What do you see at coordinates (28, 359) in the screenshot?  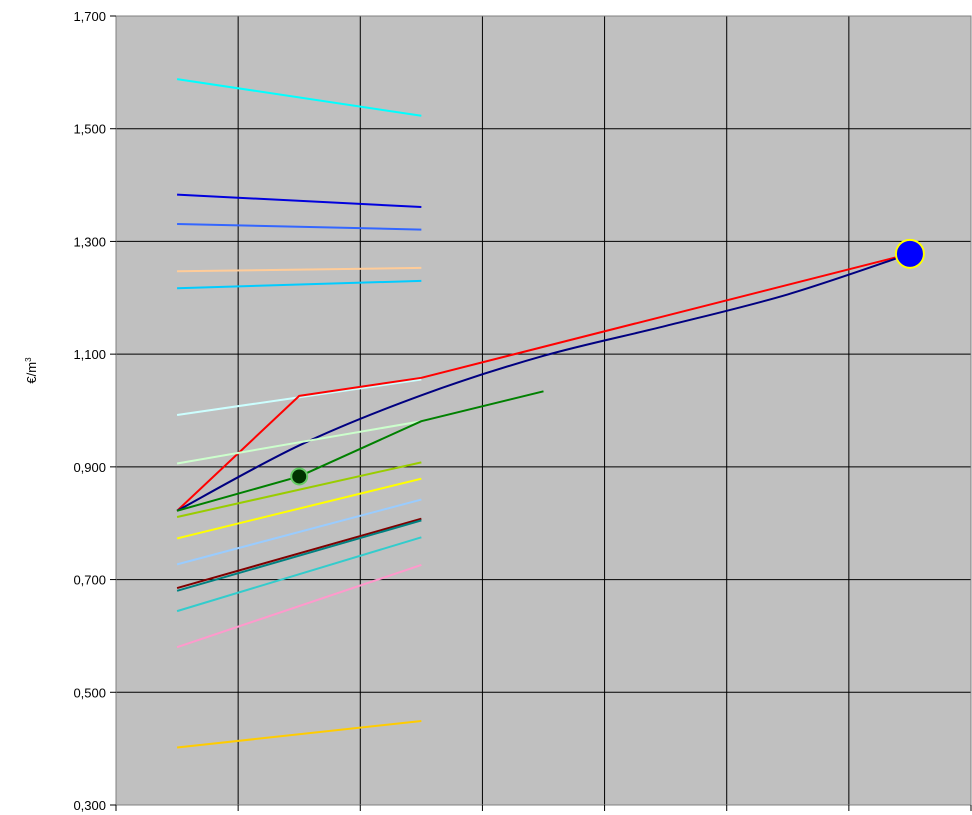 I see `y-axis-title-superscript: 3` at bounding box center [28, 359].